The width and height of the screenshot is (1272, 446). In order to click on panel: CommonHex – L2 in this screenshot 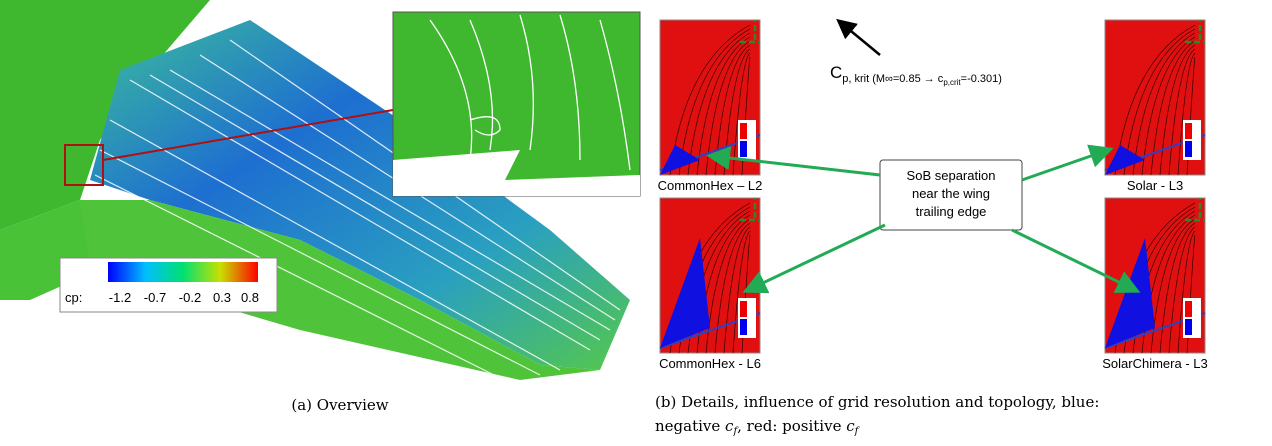, I will do `click(710, 106)`.